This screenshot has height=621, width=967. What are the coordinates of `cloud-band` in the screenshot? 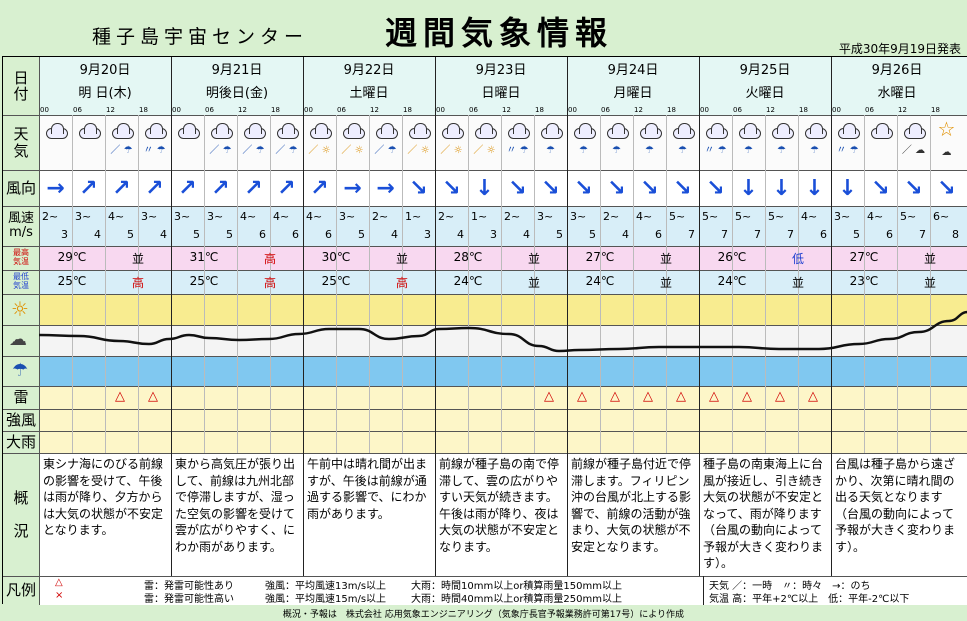 It's located at (503, 340).